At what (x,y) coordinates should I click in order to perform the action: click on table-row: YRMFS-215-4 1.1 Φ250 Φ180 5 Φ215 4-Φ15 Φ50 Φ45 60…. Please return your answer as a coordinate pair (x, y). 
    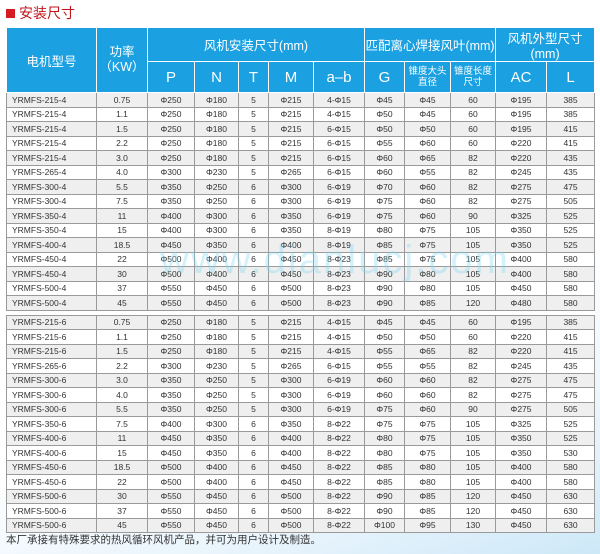
    Looking at the image, I should click on (301, 114).